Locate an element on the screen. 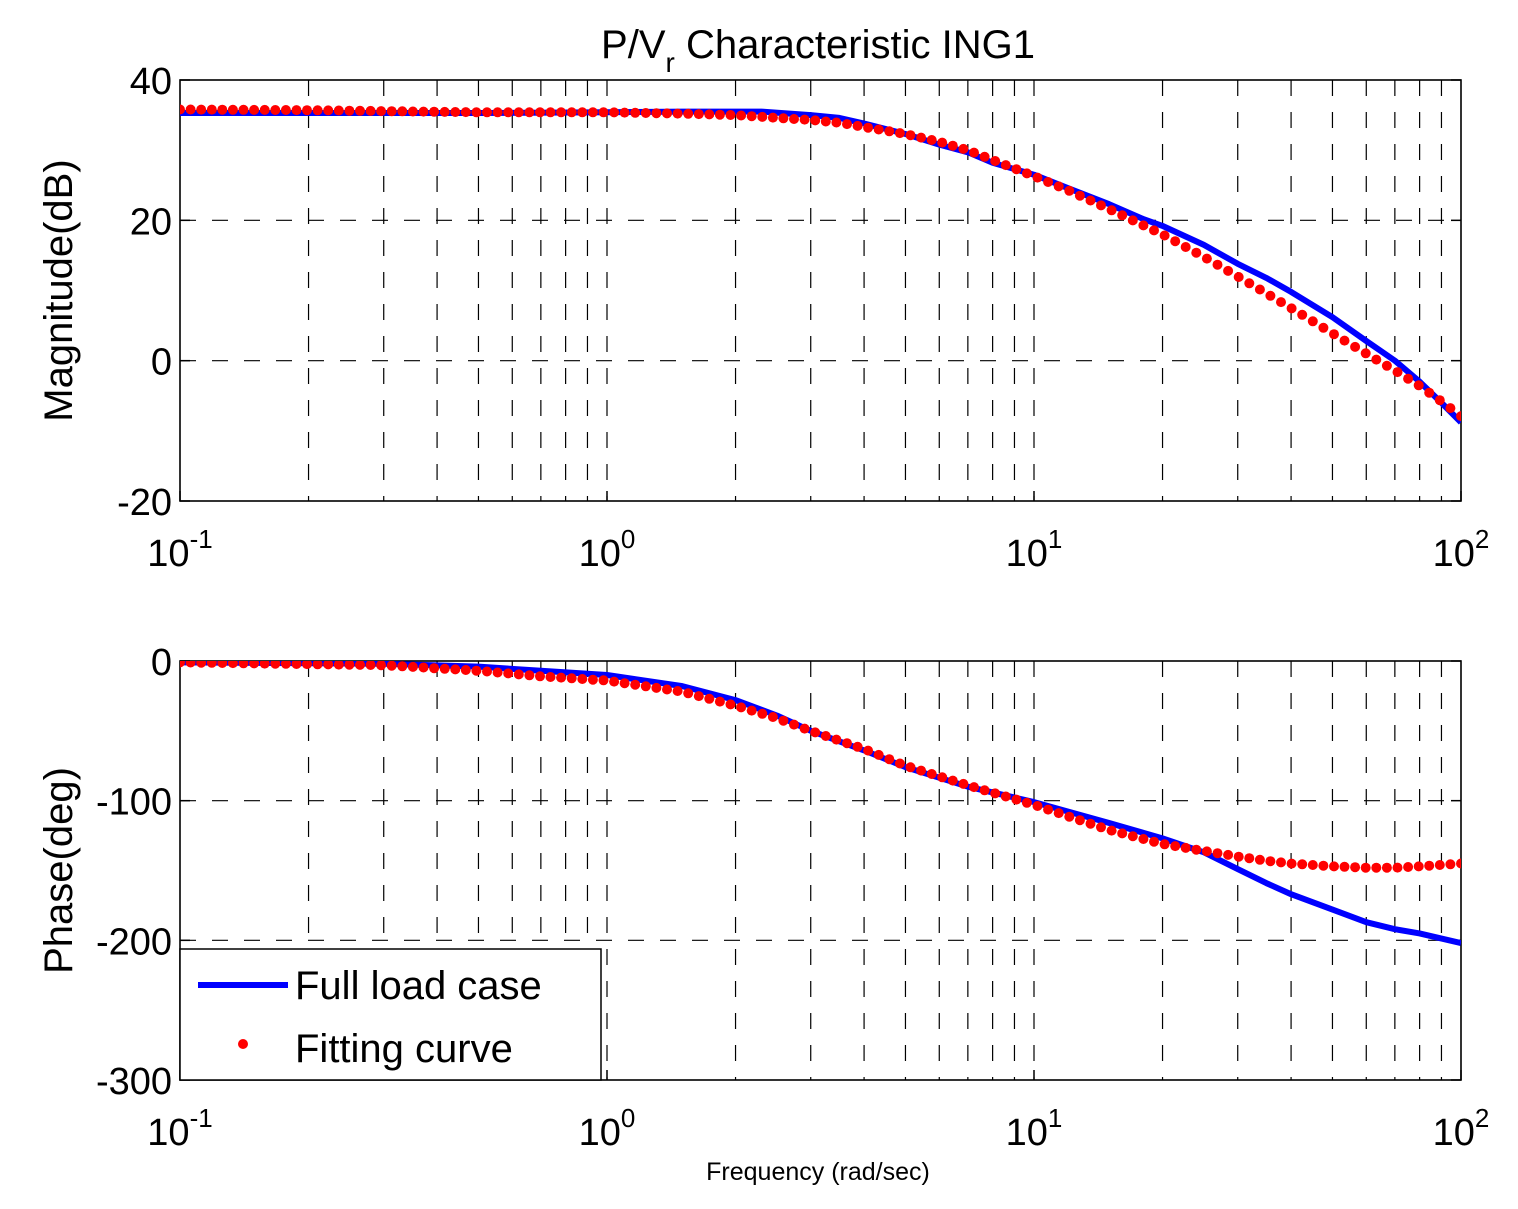 The width and height of the screenshot is (1518, 1209). legend: Full load case Fitting curve is located at coordinates (390, 1014).